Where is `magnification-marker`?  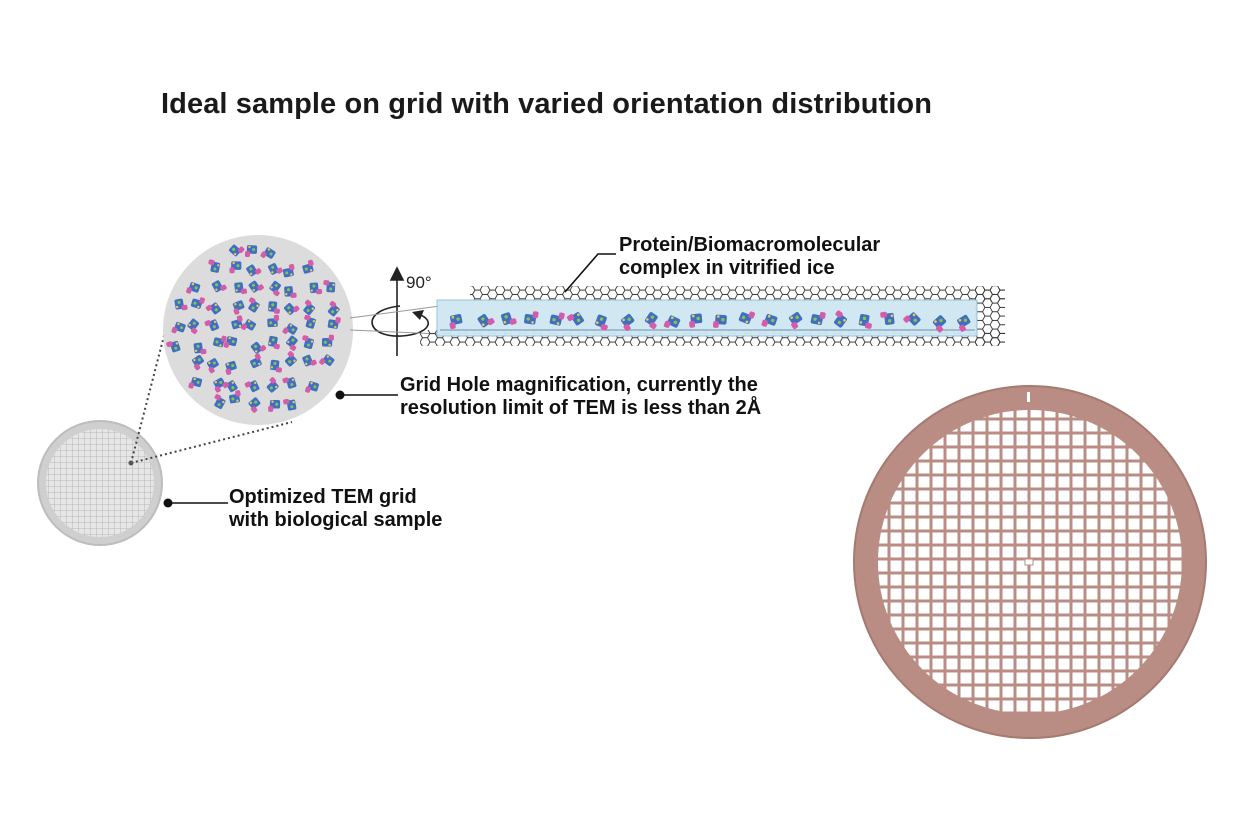 magnification-marker is located at coordinates (131, 463).